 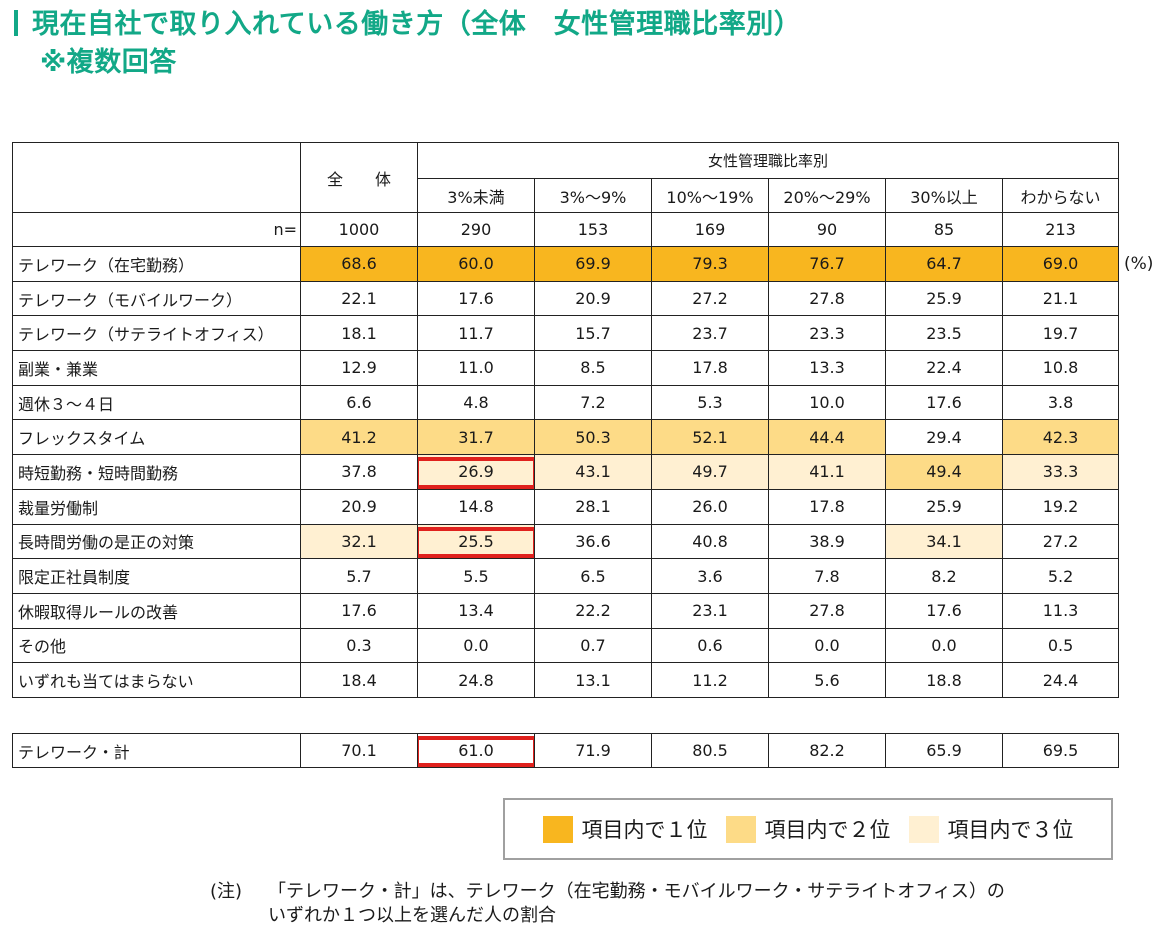 I want to click on value-cell: 69.0, so click(x=1060, y=264).